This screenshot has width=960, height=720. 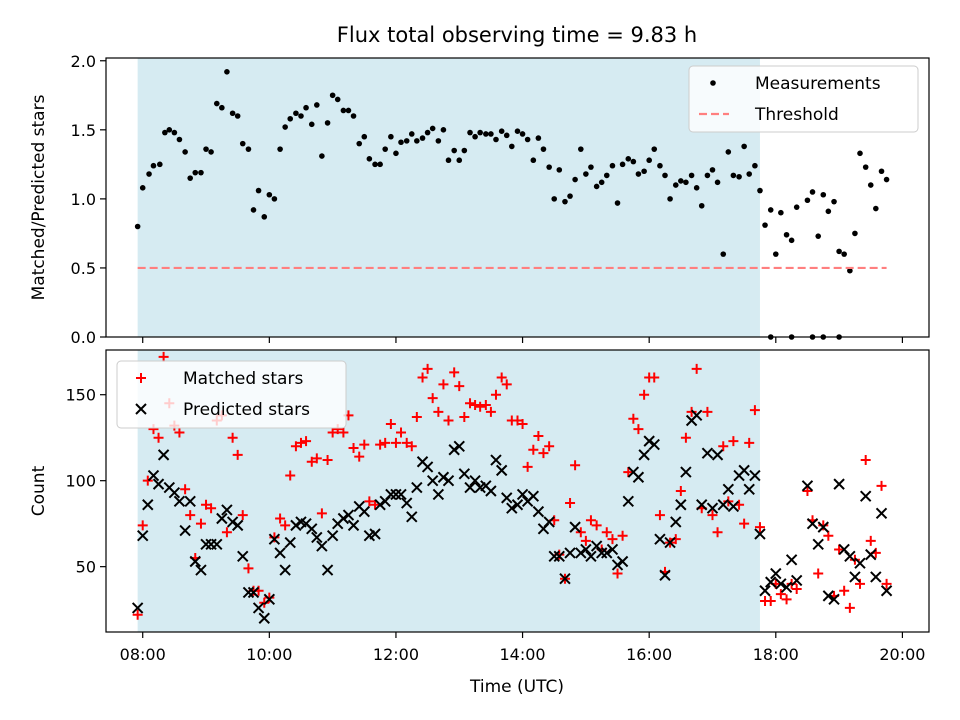 I want to click on legend-label: Threshold, so click(x=796, y=115).